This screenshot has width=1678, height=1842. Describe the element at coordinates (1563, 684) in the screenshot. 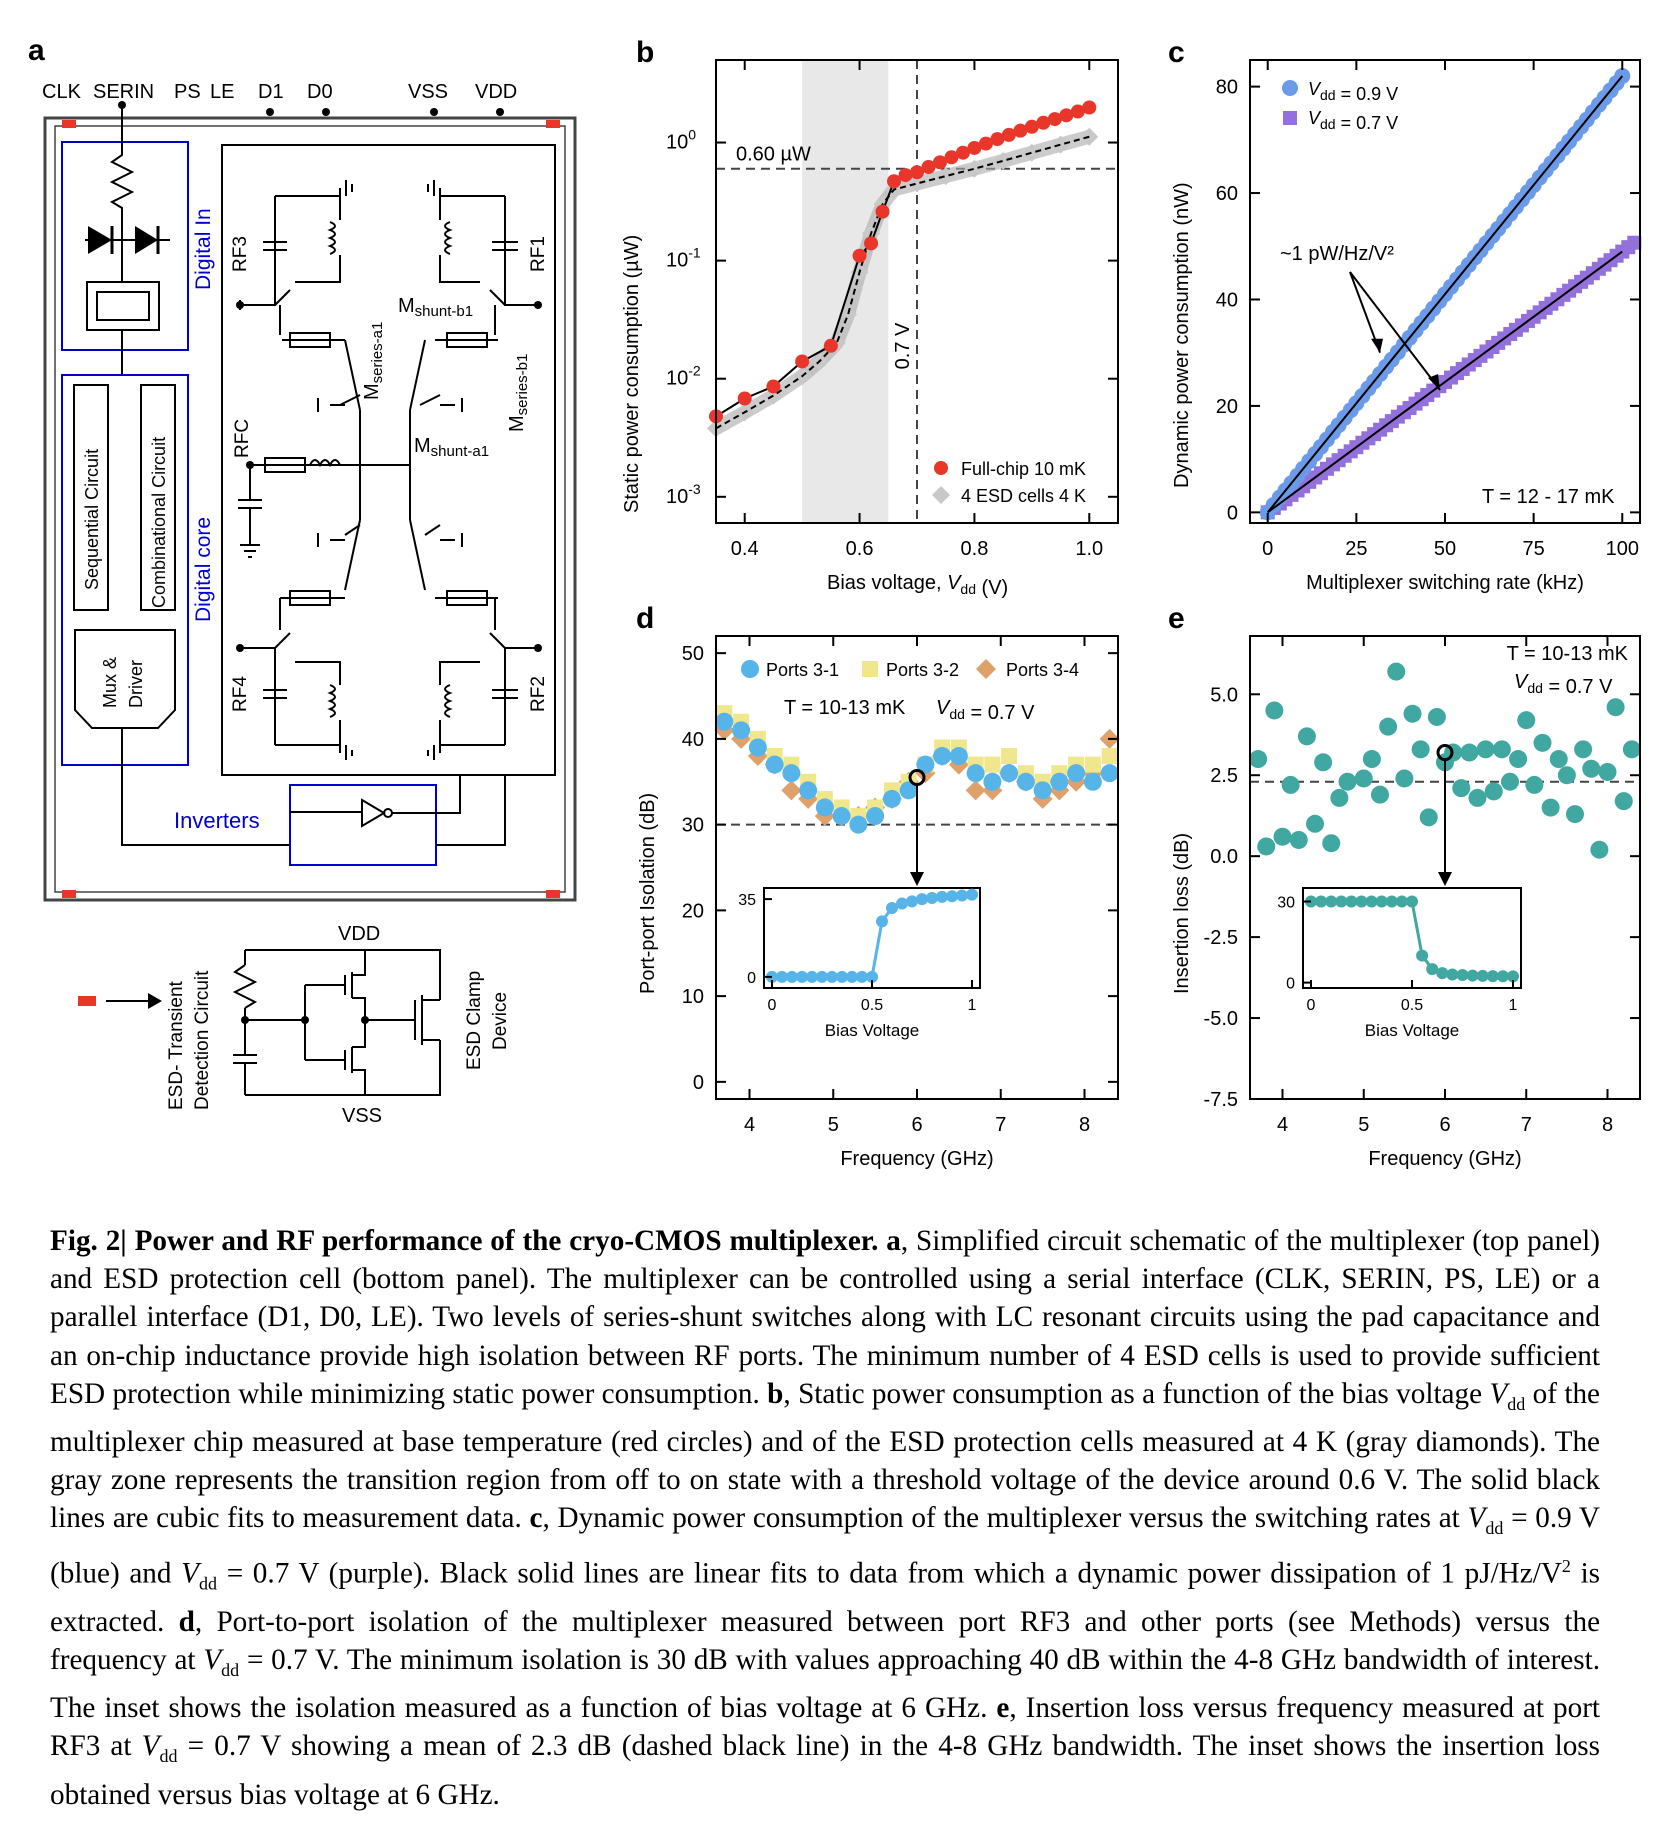

I see `bias-annotation: Vdd = 0.7 V` at that location.